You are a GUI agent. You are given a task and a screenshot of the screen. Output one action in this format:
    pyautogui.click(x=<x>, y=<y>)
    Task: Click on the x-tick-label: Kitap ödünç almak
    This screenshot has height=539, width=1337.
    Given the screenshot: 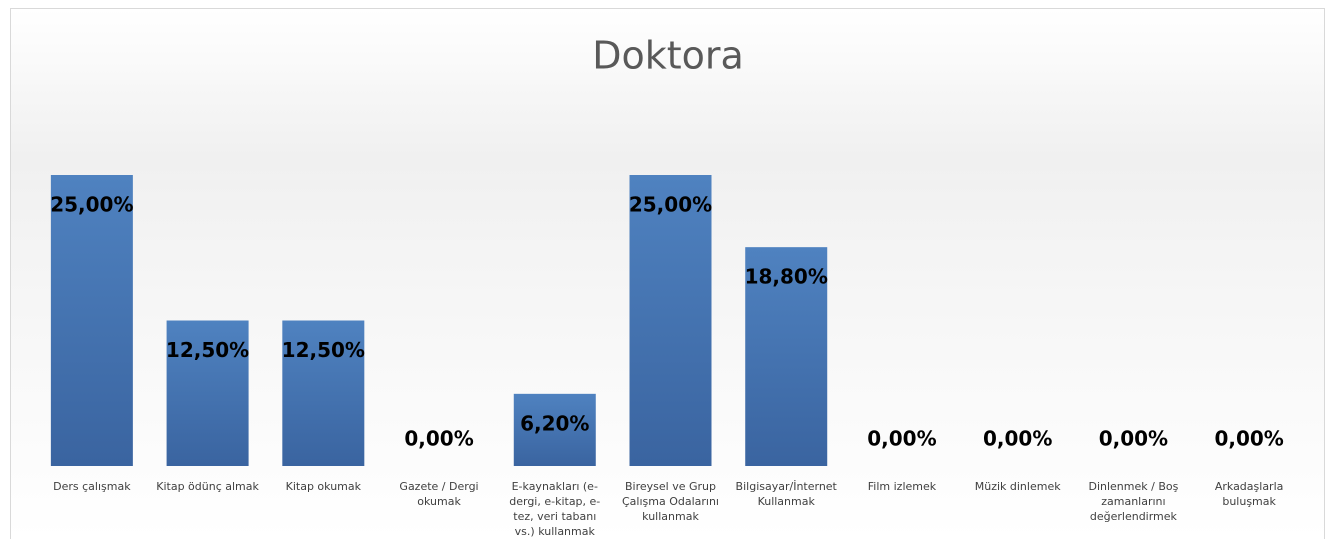 What is the action you would take?
    pyautogui.click(x=207, y=486)
    